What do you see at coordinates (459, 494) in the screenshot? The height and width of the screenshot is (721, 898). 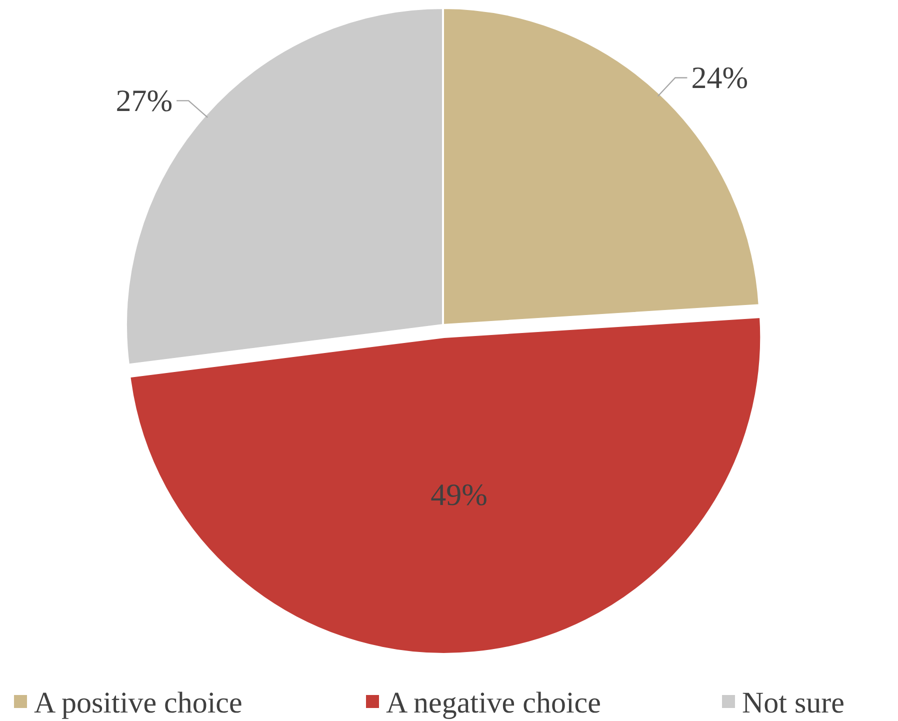 I see `data-label: 49%` at bounding box center [459, 494].